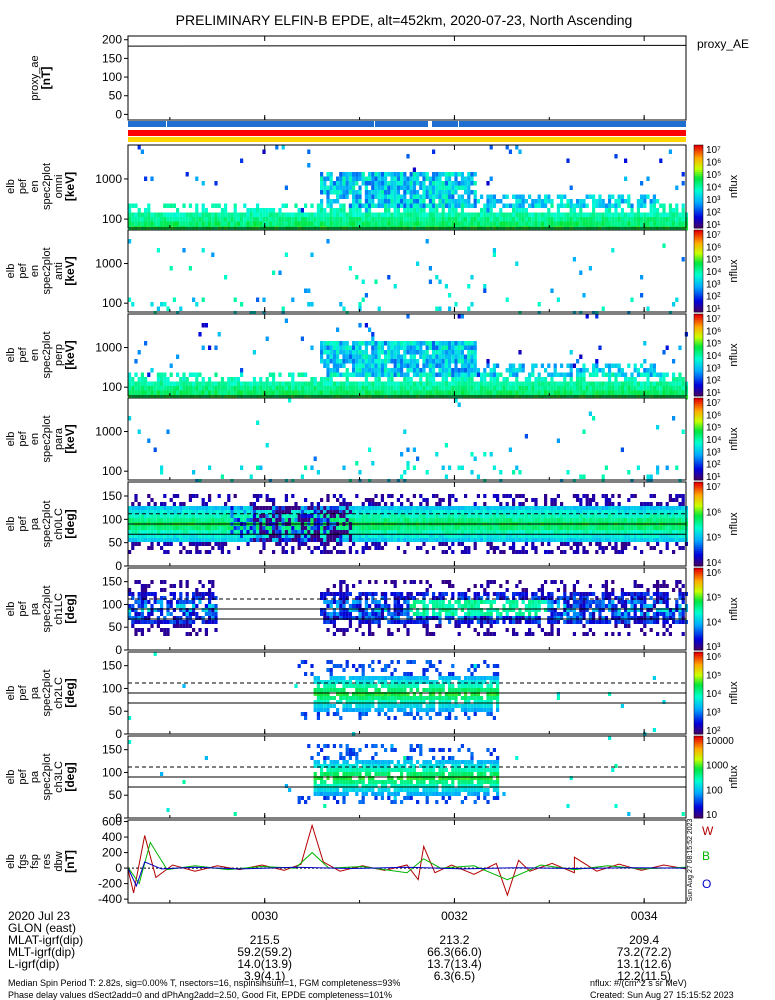  I want to click on ylabel-line: spec2plot, so click(47, 270).